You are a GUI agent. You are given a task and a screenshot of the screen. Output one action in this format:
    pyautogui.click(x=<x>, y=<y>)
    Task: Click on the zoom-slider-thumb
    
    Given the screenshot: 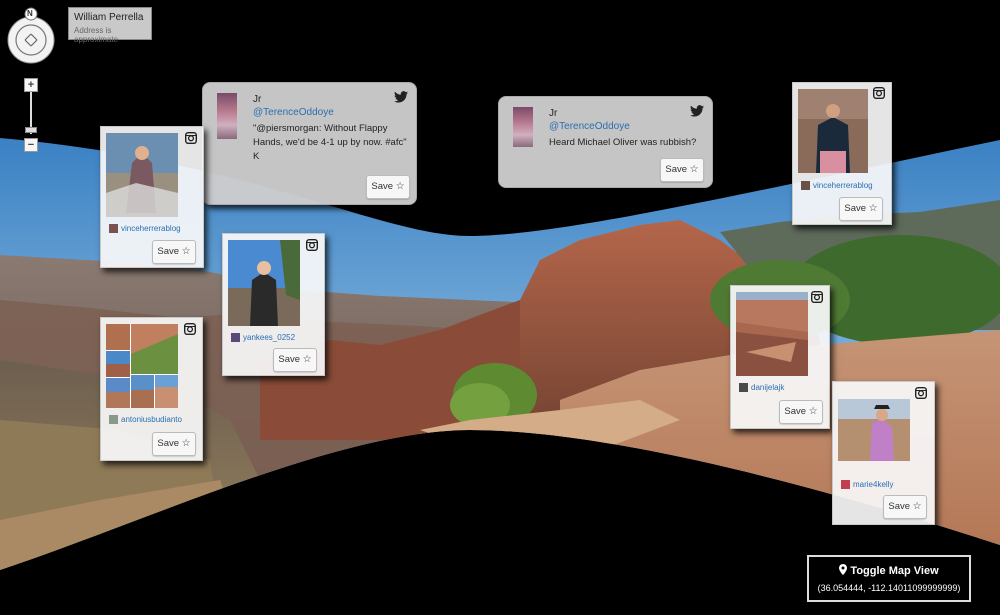 What is the action you would take?
    pyautogui.click(x=31, y=130)
    